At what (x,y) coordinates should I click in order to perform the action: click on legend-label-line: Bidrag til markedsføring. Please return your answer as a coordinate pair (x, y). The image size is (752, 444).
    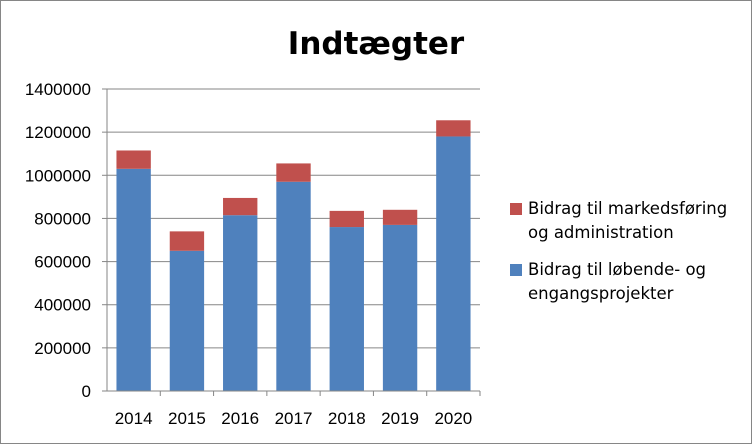
    Looking at the image, I should click on (627, 208).